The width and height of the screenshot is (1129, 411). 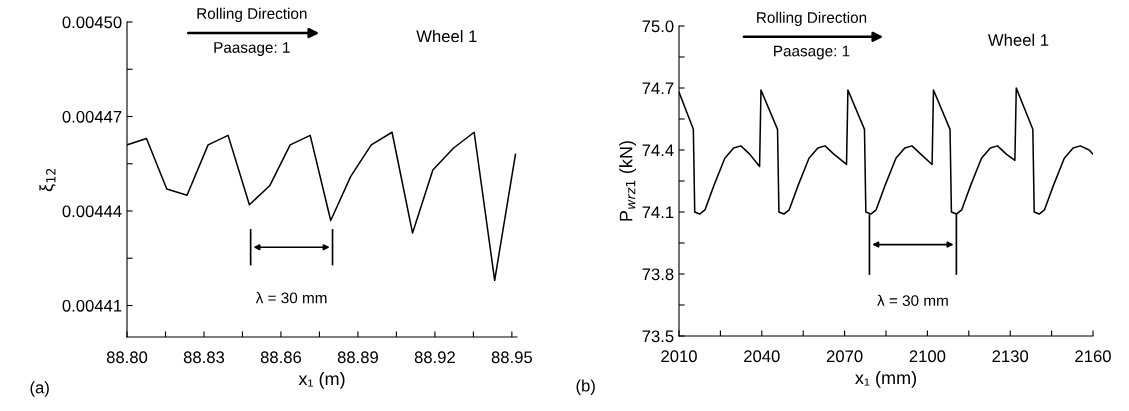 What do you see at coordinates (585, 387) in the screenshot?
I see `text: (b)` at bounding box center [585, 387].